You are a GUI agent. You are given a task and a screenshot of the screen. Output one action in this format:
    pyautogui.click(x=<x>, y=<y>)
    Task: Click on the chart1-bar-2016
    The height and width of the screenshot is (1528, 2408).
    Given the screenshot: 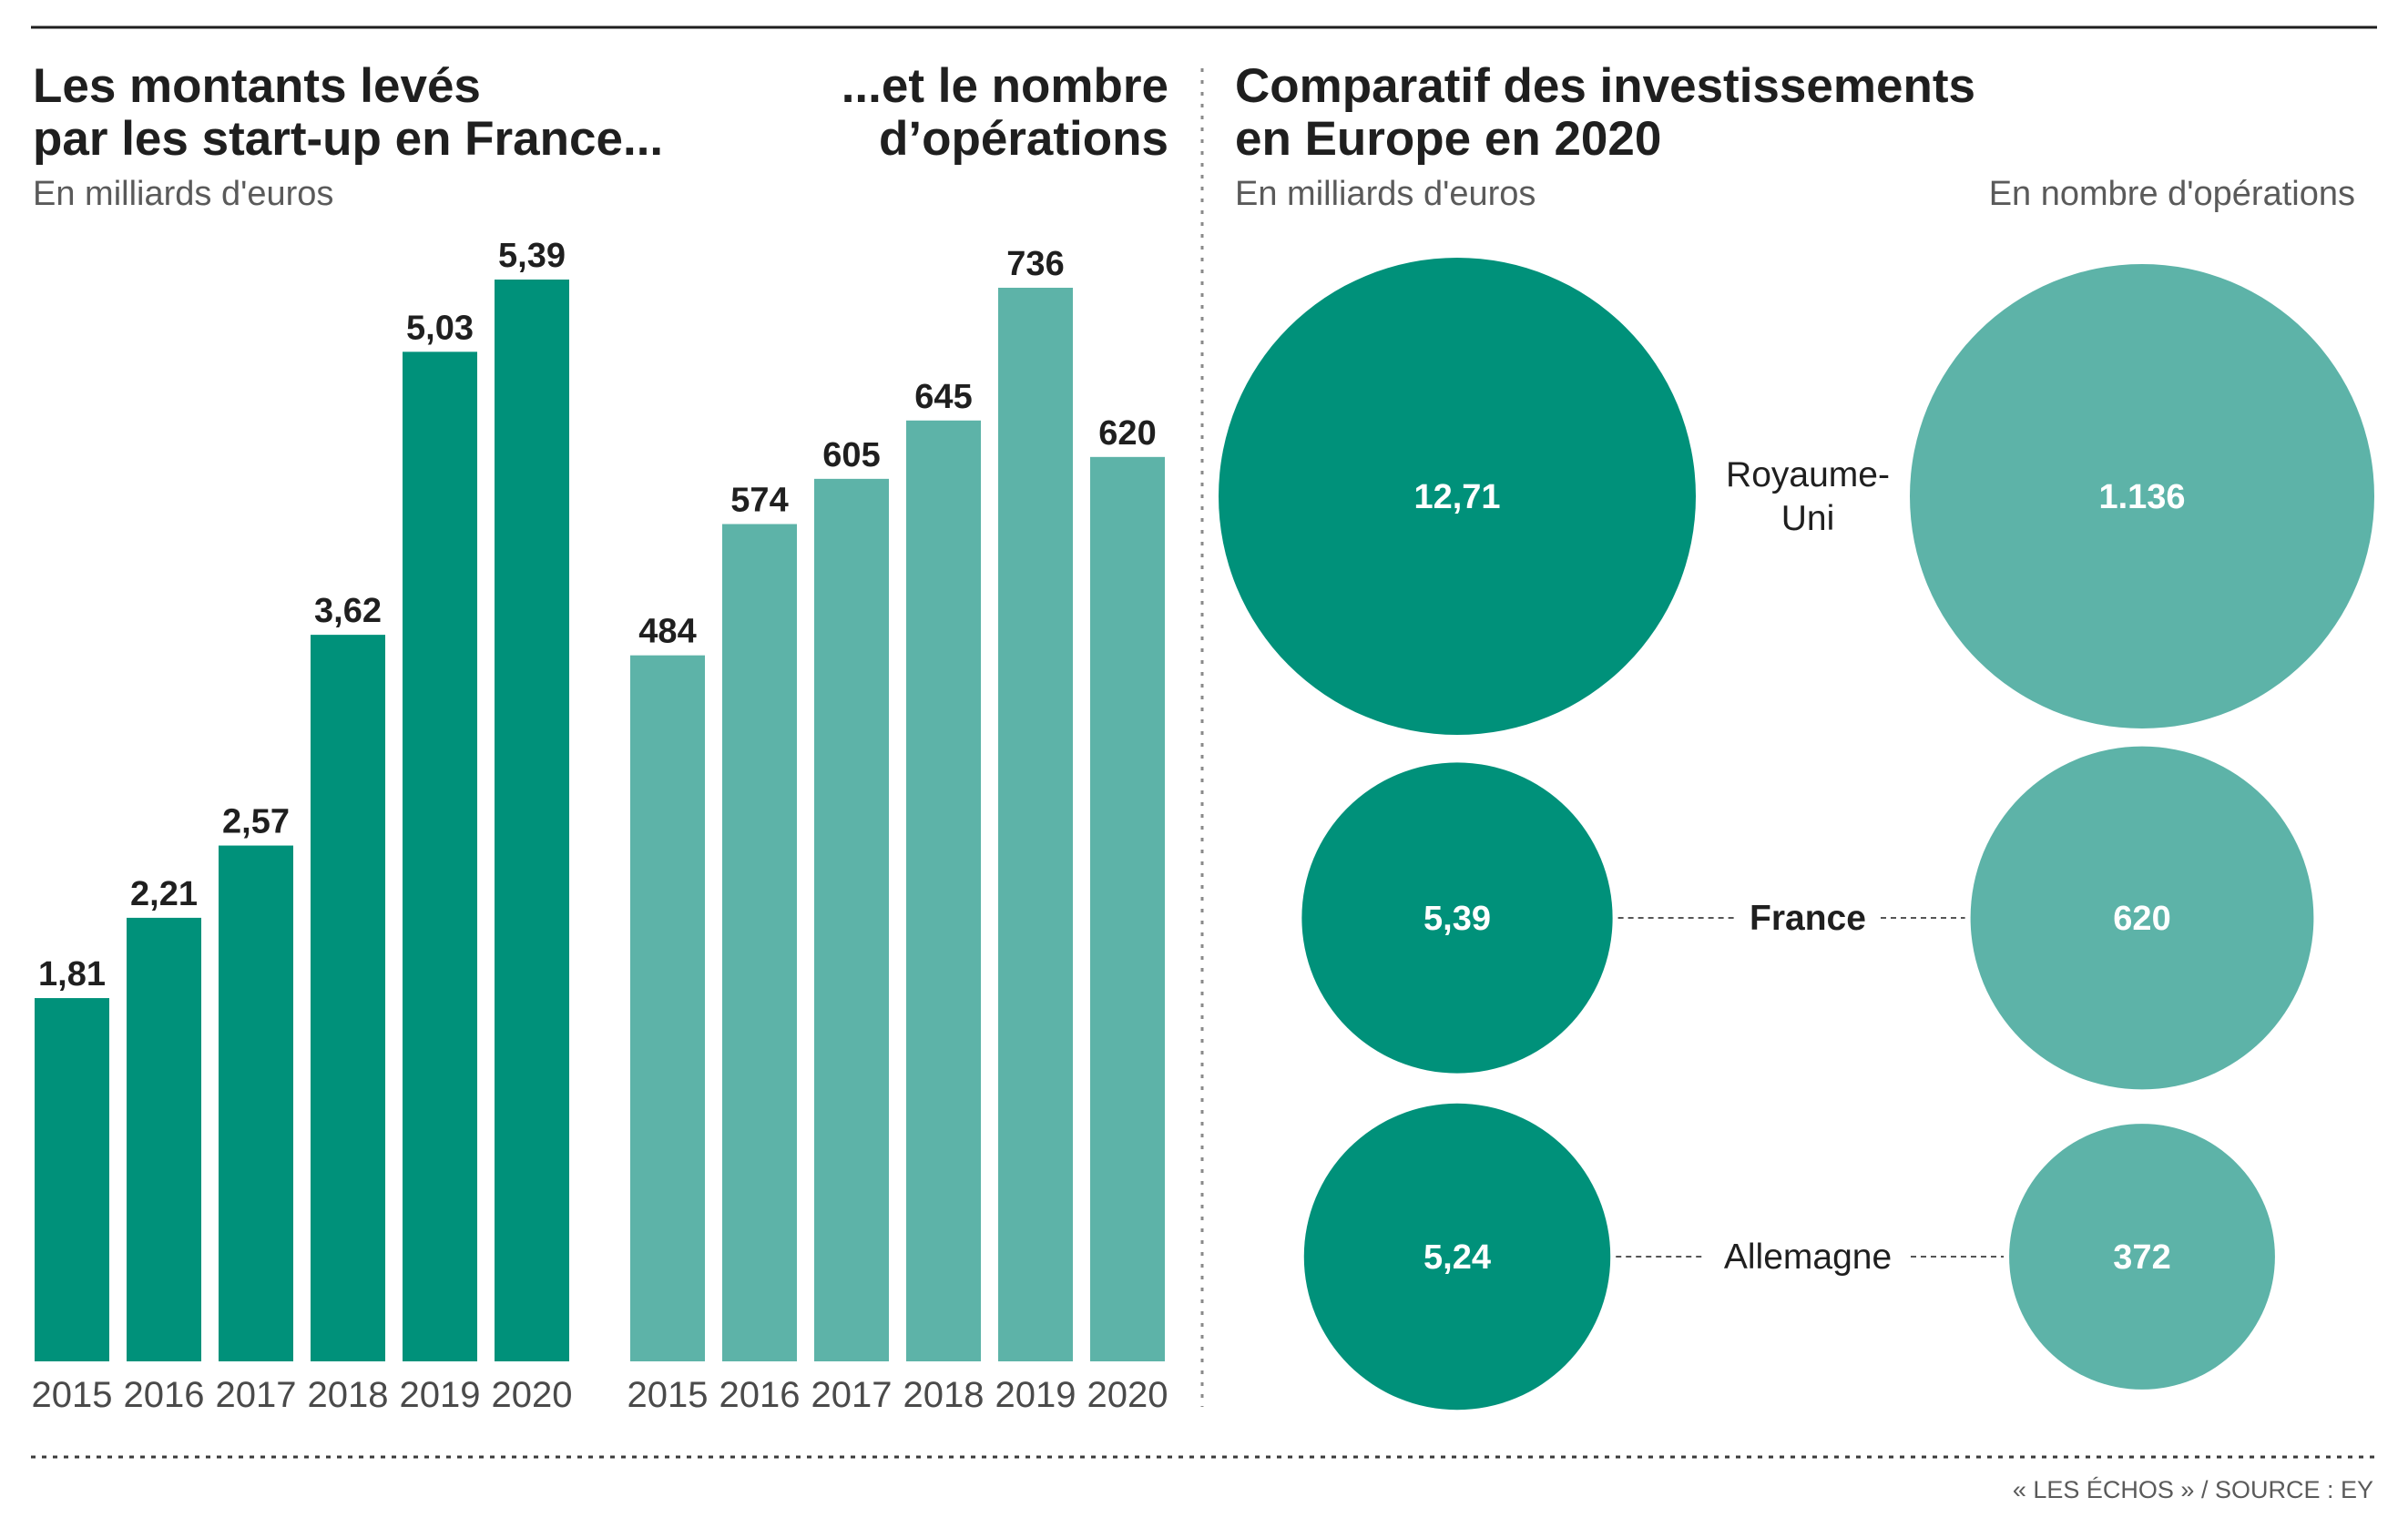 What is the action you would take?
    pyautogui.click(x=164, y=1139)
    